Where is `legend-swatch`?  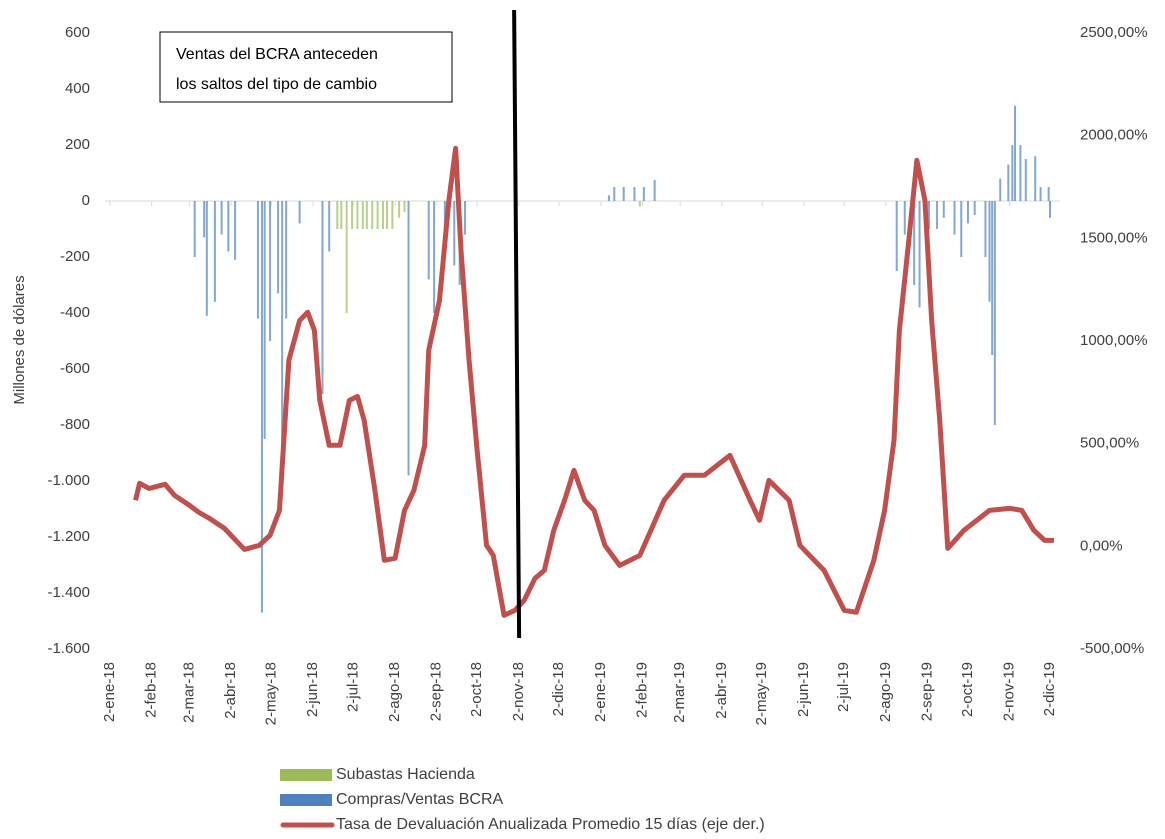
legend-swatch is located at coordinates (306, 775).